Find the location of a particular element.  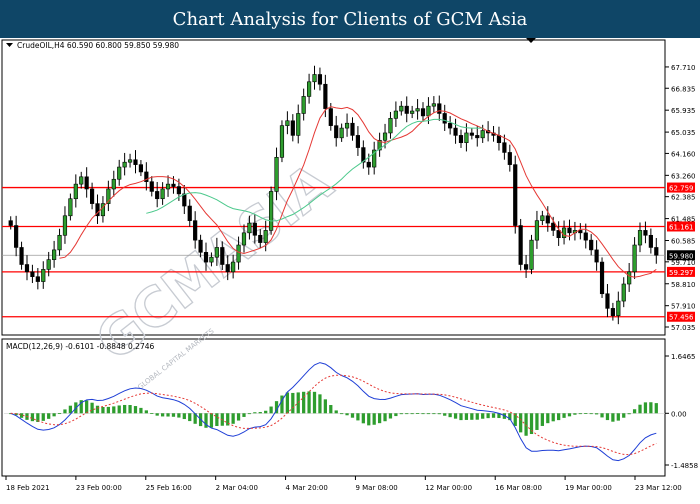

x-tick-label: 19 Mar 00:00 is located at coordinates (588, 488).